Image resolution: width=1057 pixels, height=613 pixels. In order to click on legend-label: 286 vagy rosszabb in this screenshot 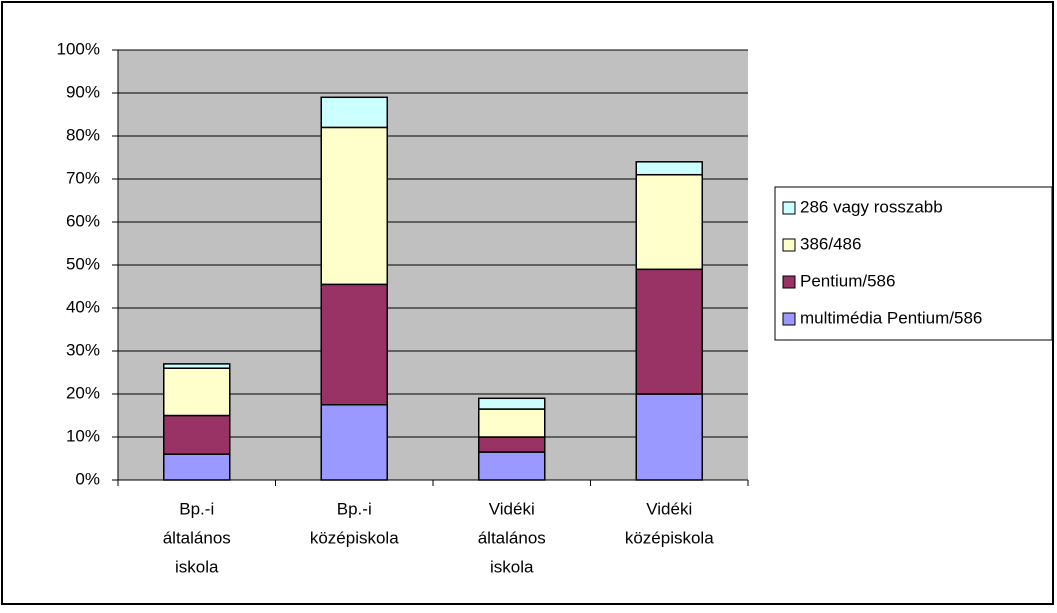, I will do `click(871, 206)`.